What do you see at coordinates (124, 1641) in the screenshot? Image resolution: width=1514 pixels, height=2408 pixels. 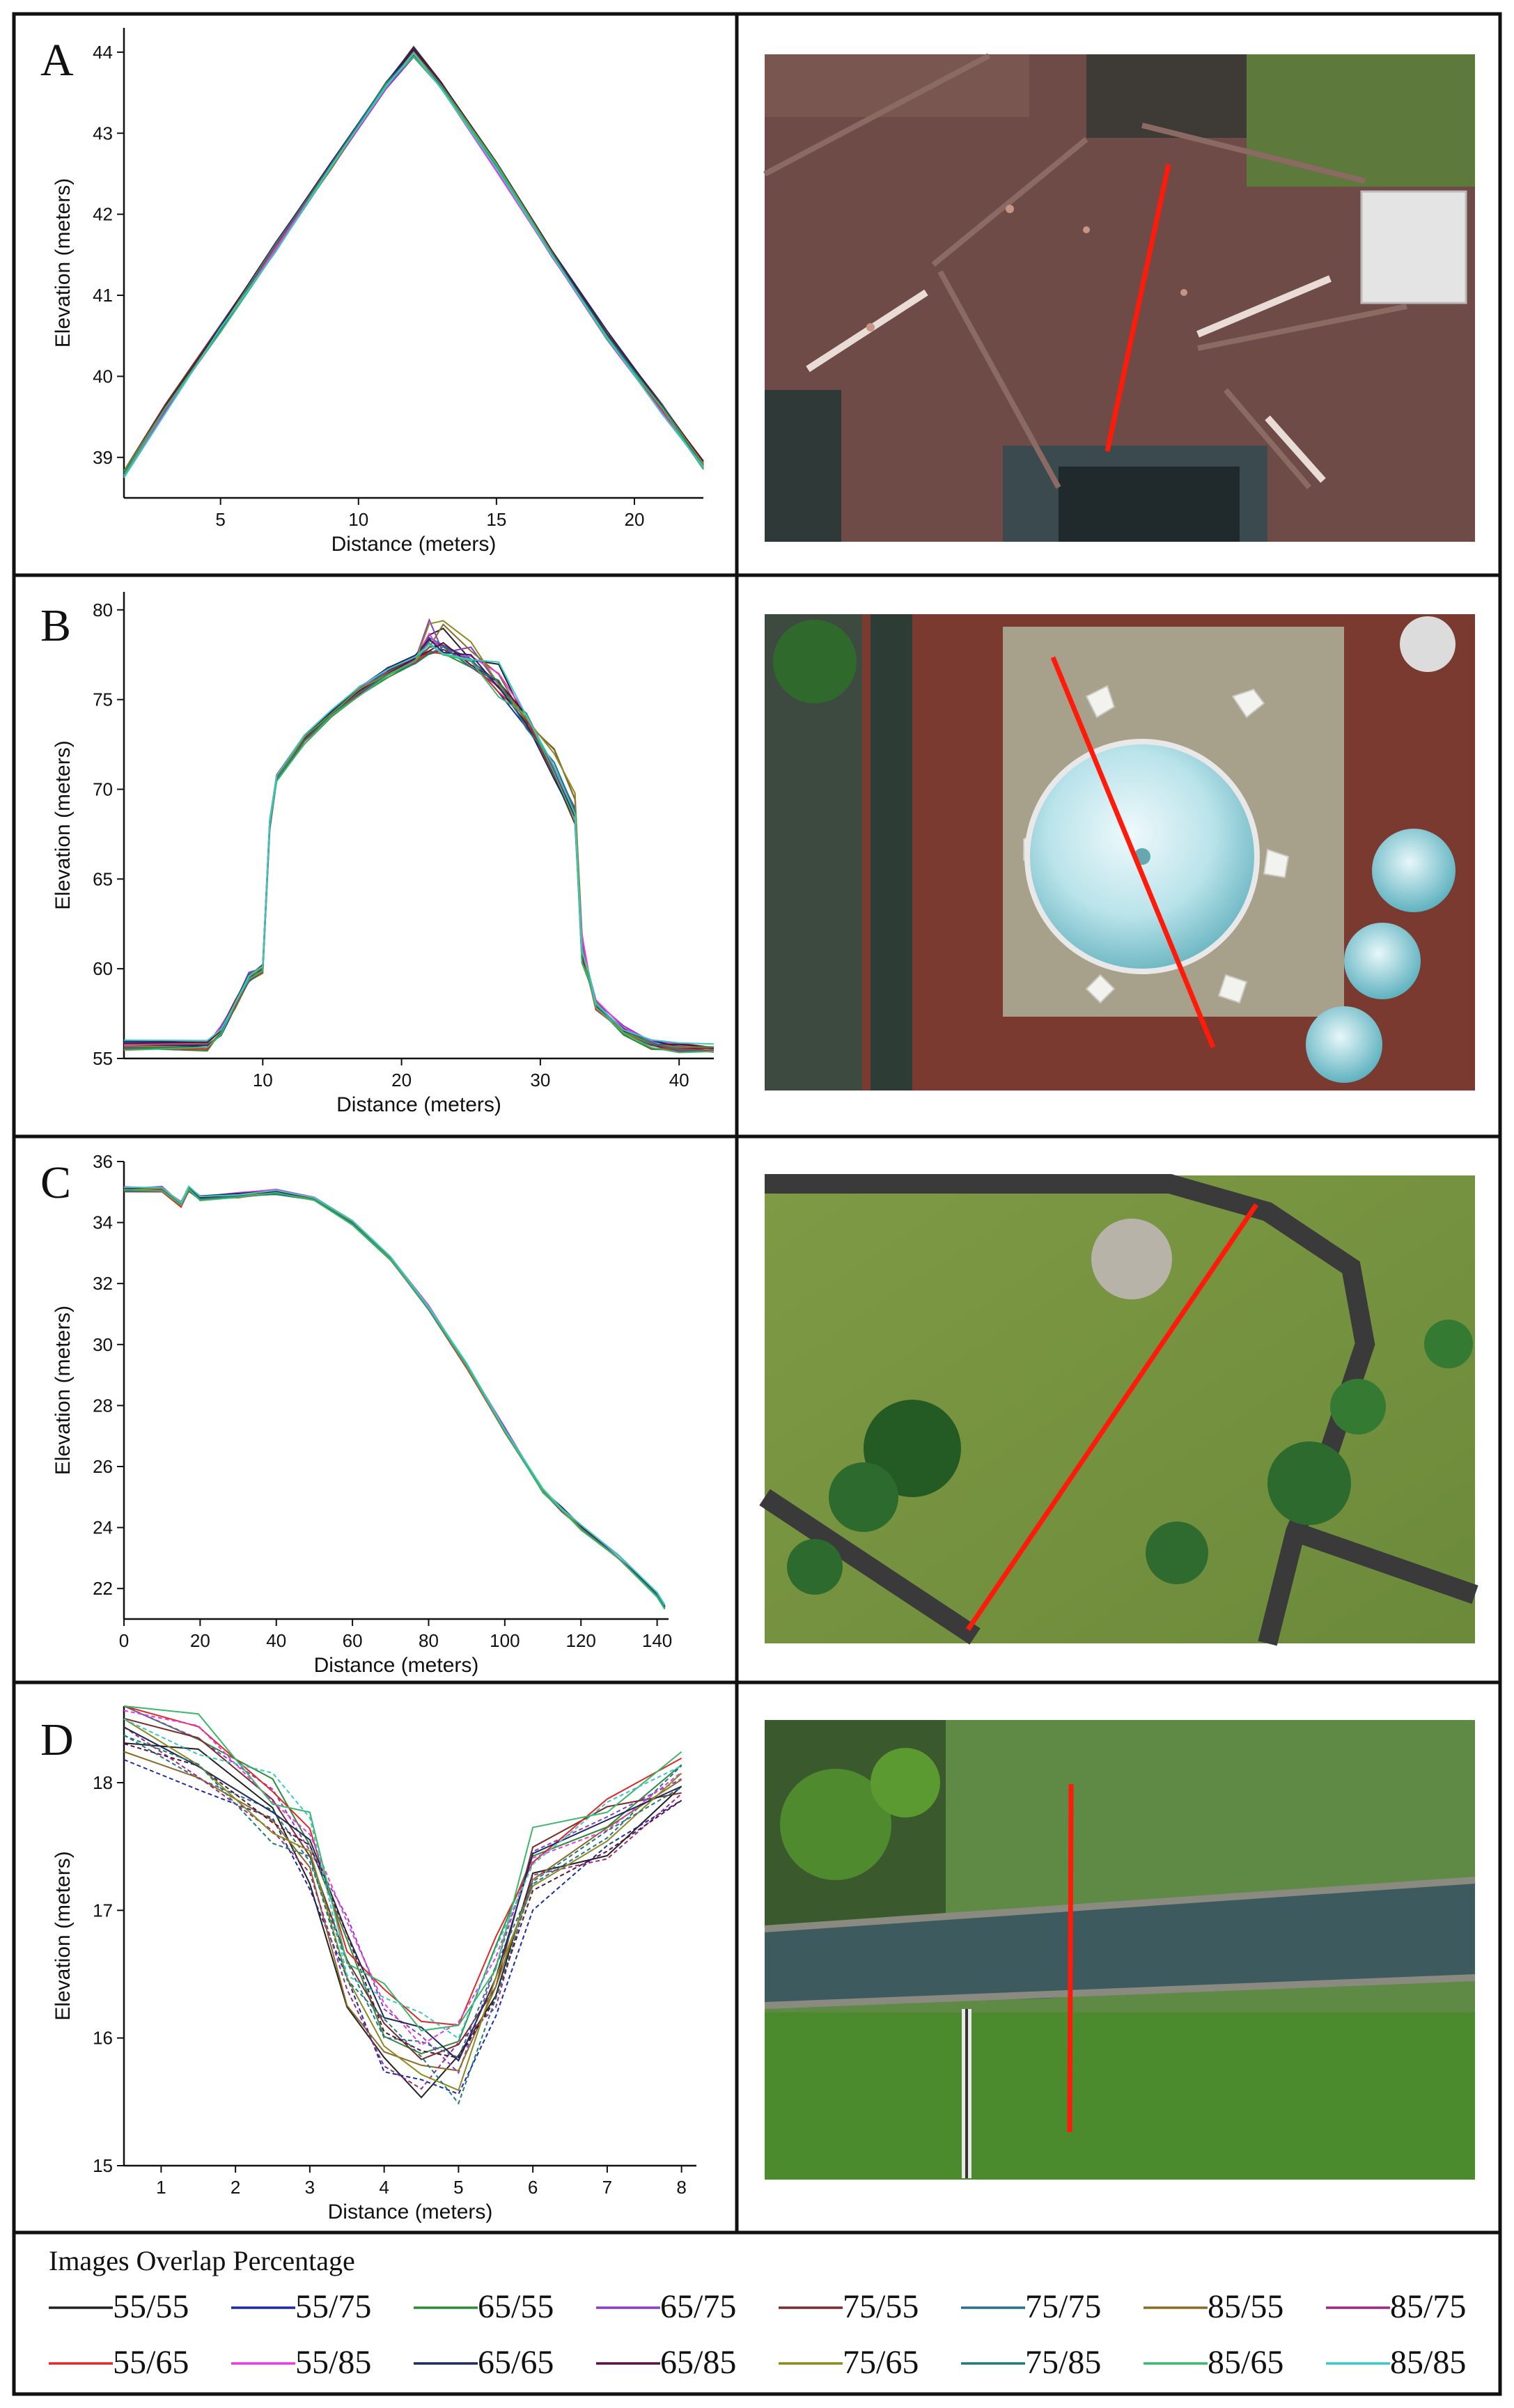 I see `x-tick-label: 0` at bounding box center [124, 1641].